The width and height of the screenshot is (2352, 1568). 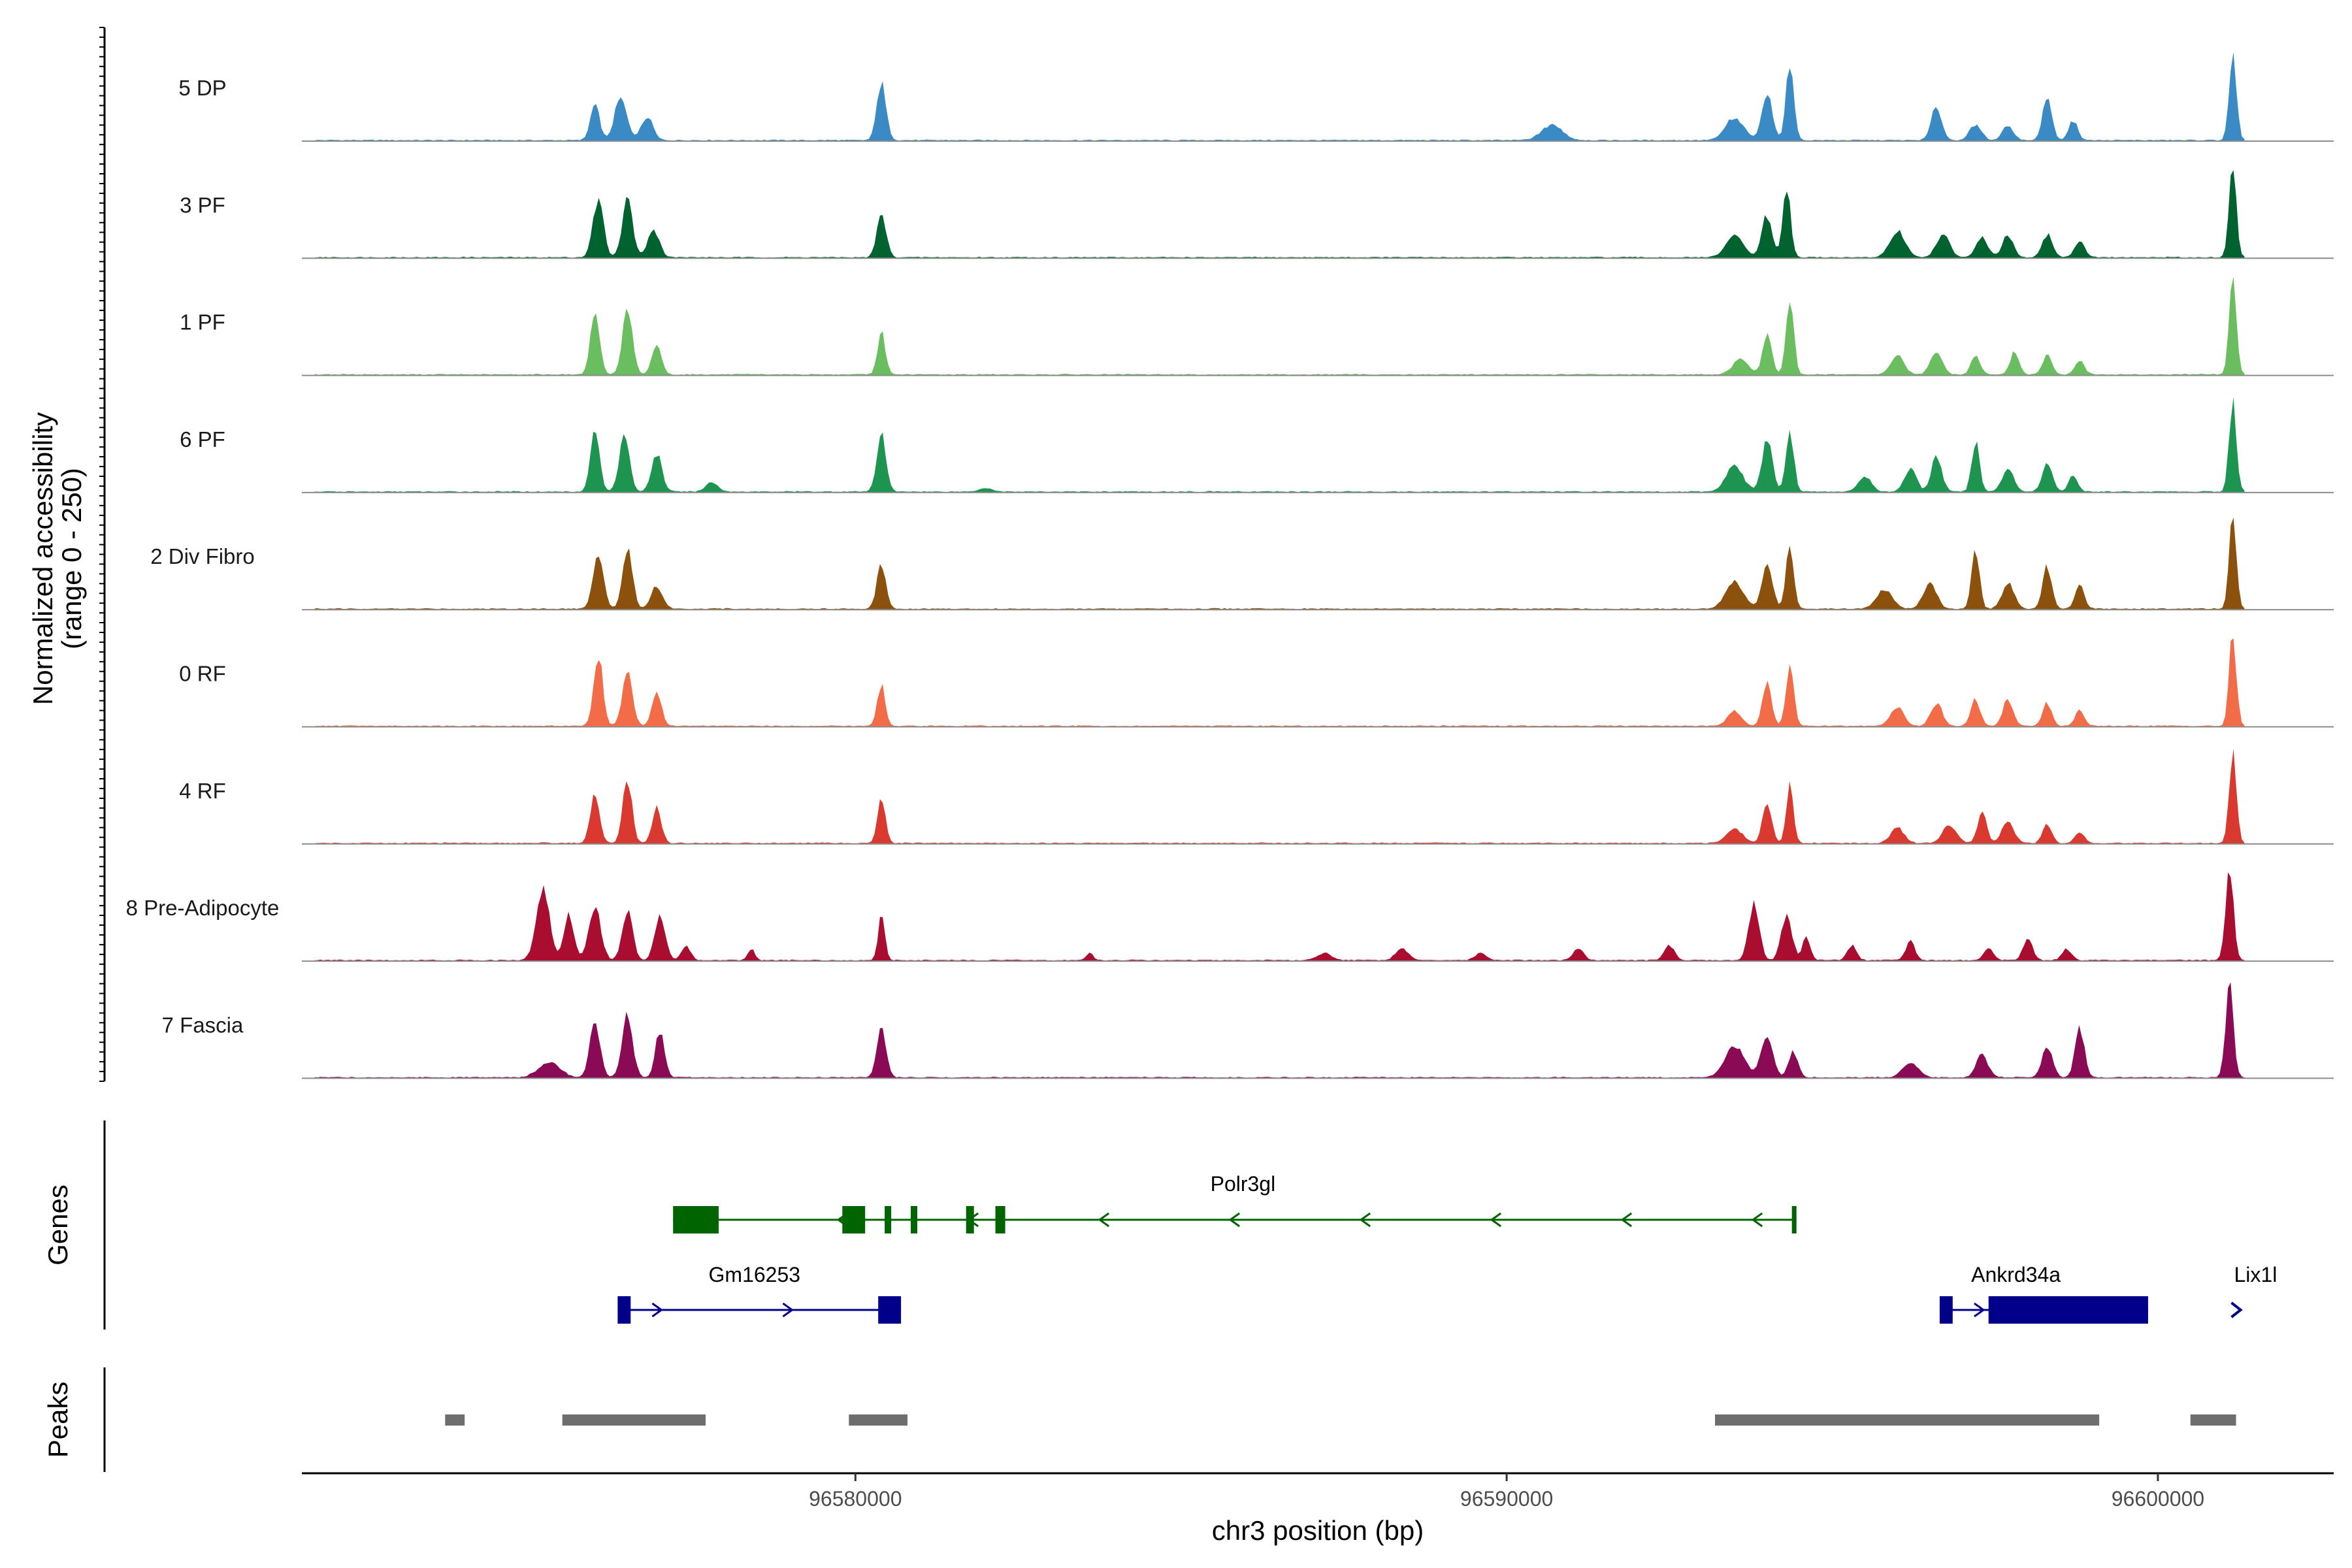 I want to click on track-label: 1 PF, so click(x=202, y=322).